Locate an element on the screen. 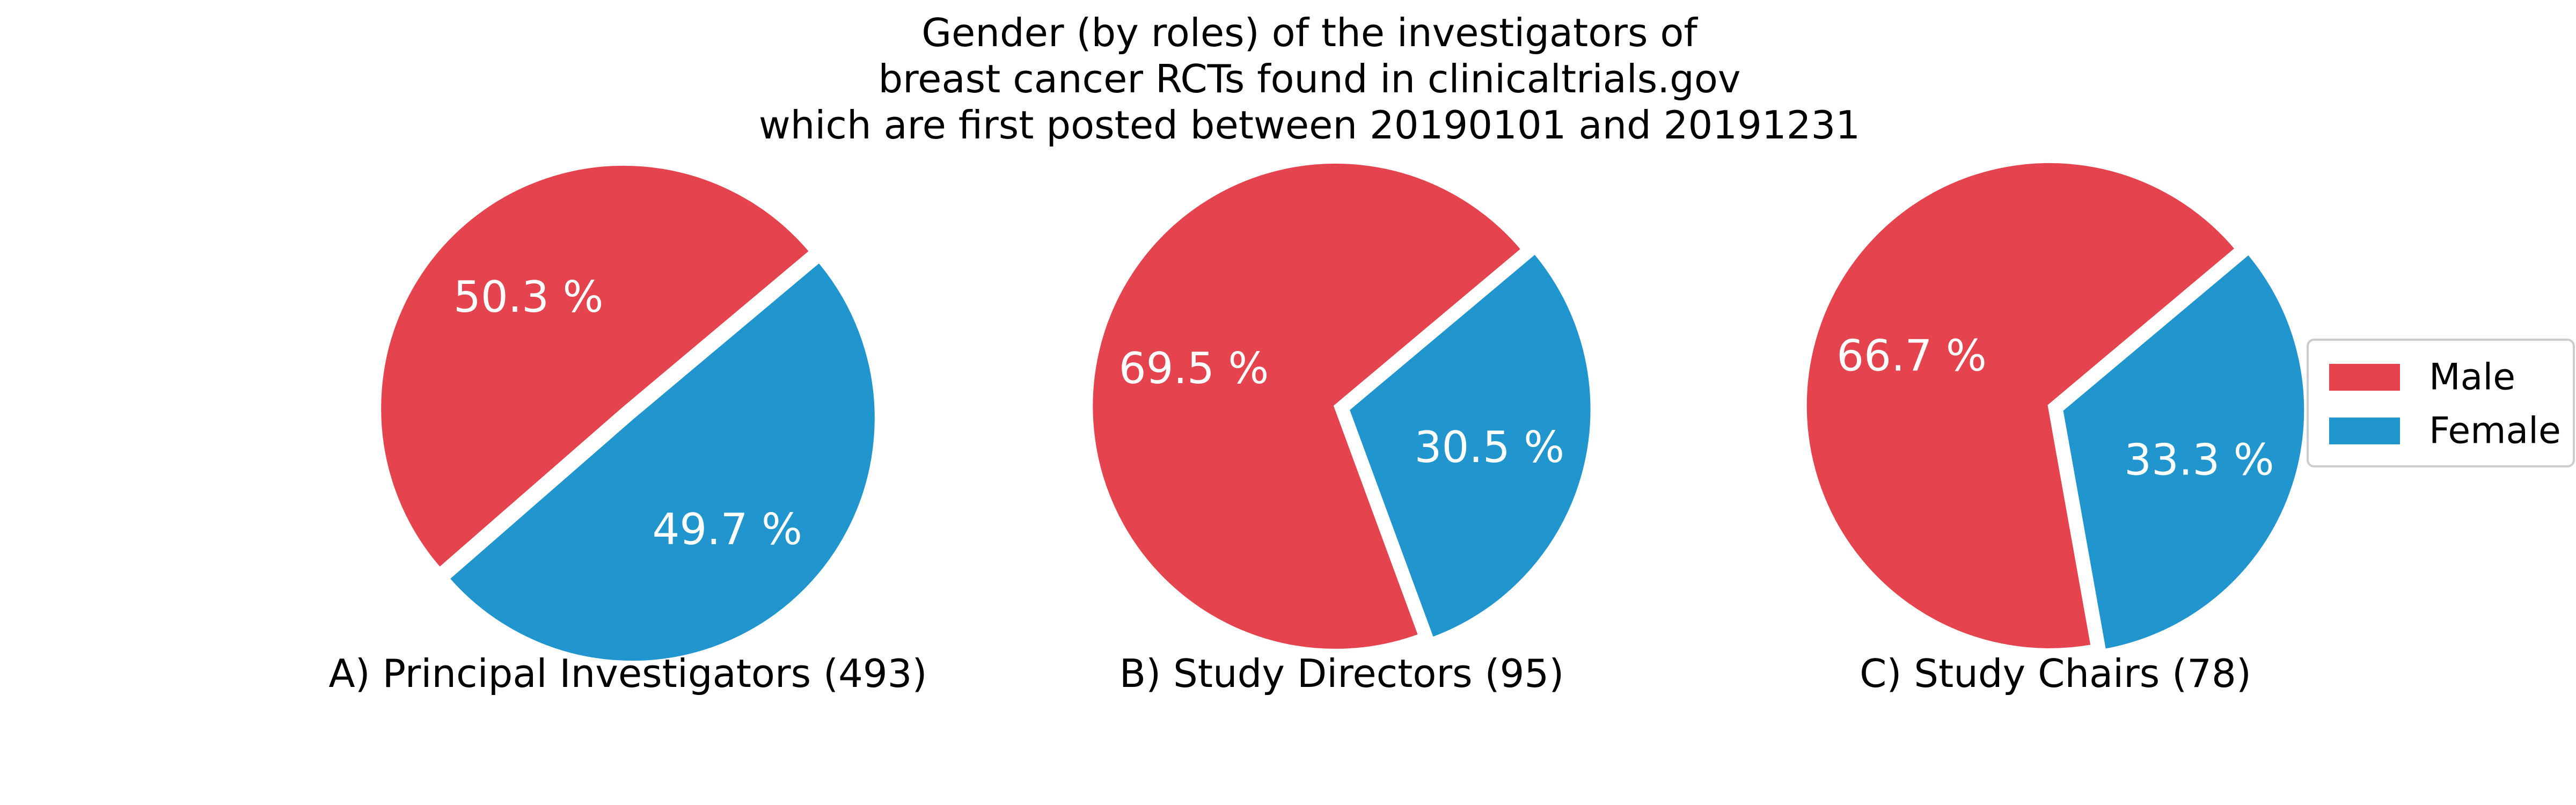 The image size is (2576, 805). pie-3-slice-male is located at coordinates (2021, 405).